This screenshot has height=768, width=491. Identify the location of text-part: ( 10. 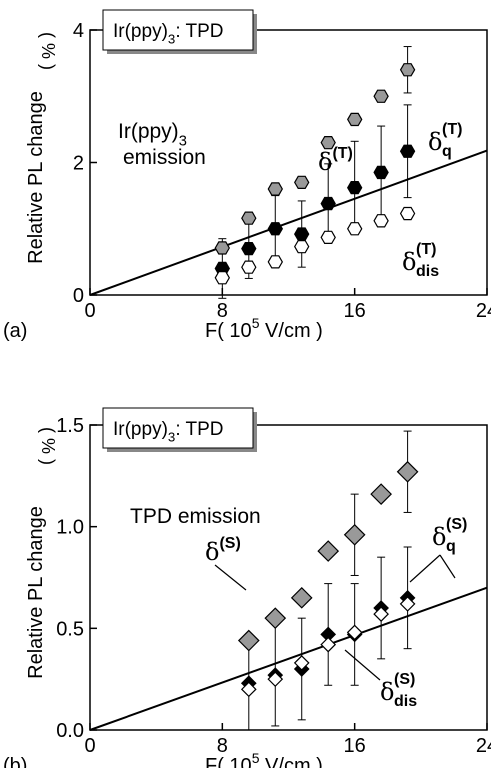
(234, 331).